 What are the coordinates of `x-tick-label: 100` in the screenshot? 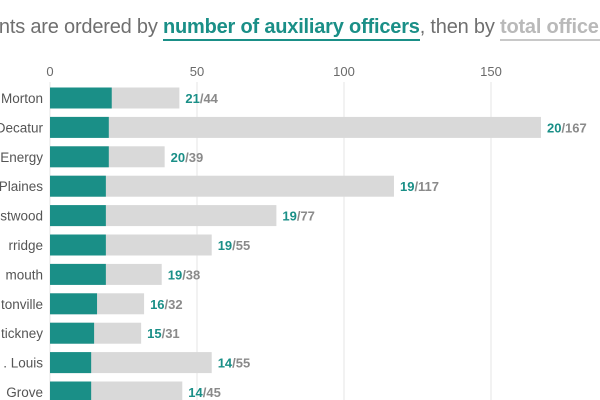 It's located at (344, 71).